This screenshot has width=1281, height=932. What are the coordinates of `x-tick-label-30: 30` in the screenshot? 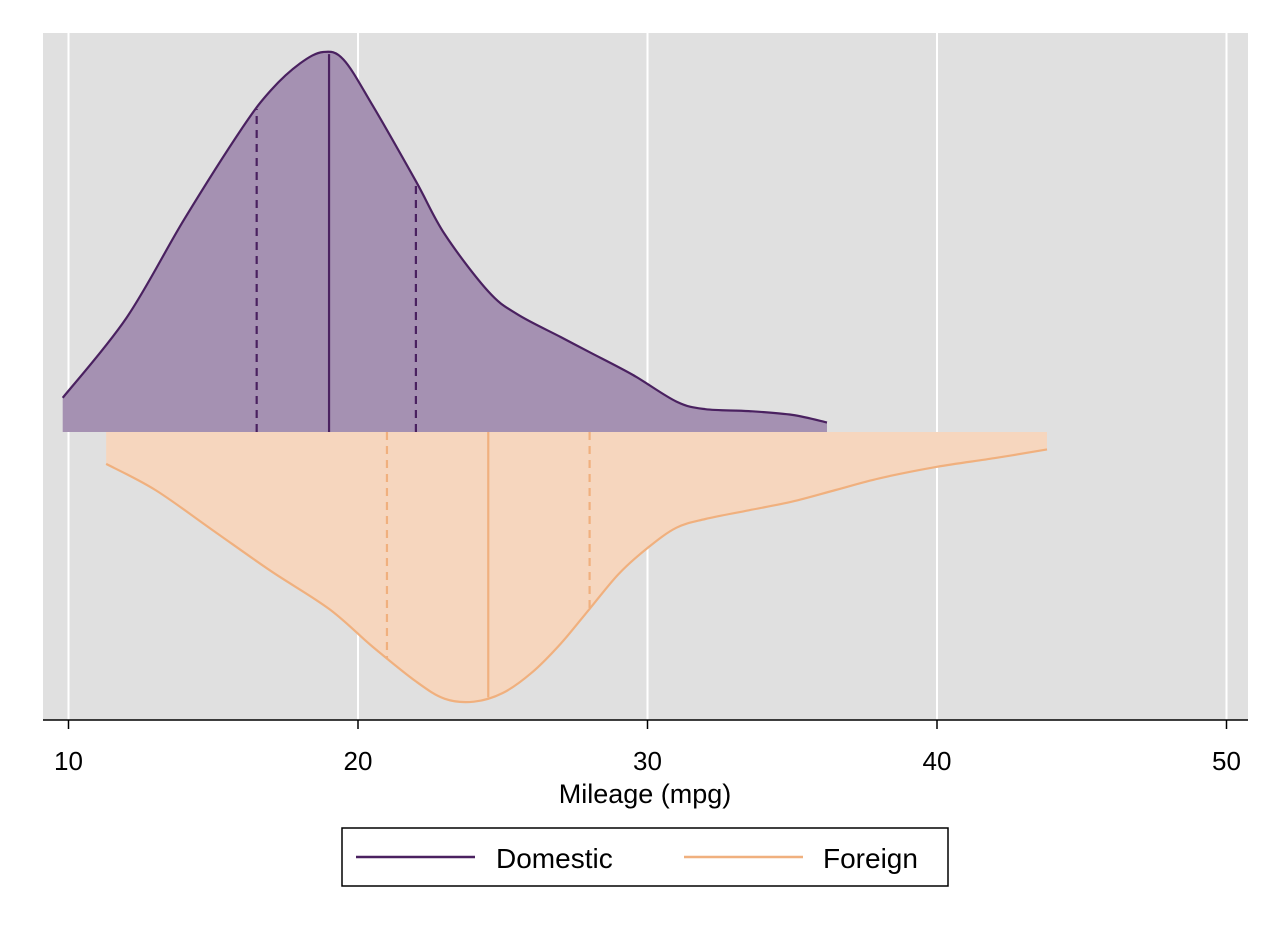 It's located at (647, 761).